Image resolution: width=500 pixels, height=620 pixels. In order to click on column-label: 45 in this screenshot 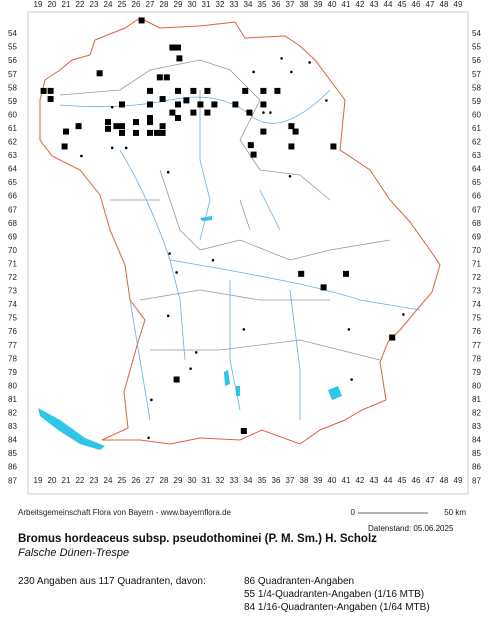, I will do `click(402, 4)`.